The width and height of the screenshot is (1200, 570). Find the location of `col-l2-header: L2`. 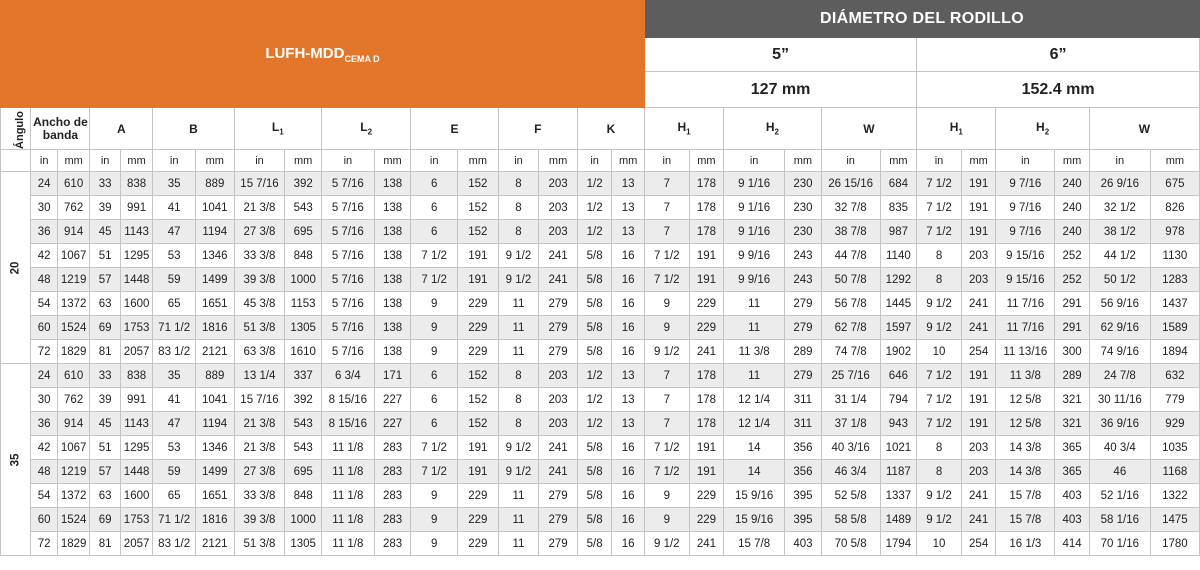

col-l2-header: L2 is located at coordinates (366, 128).